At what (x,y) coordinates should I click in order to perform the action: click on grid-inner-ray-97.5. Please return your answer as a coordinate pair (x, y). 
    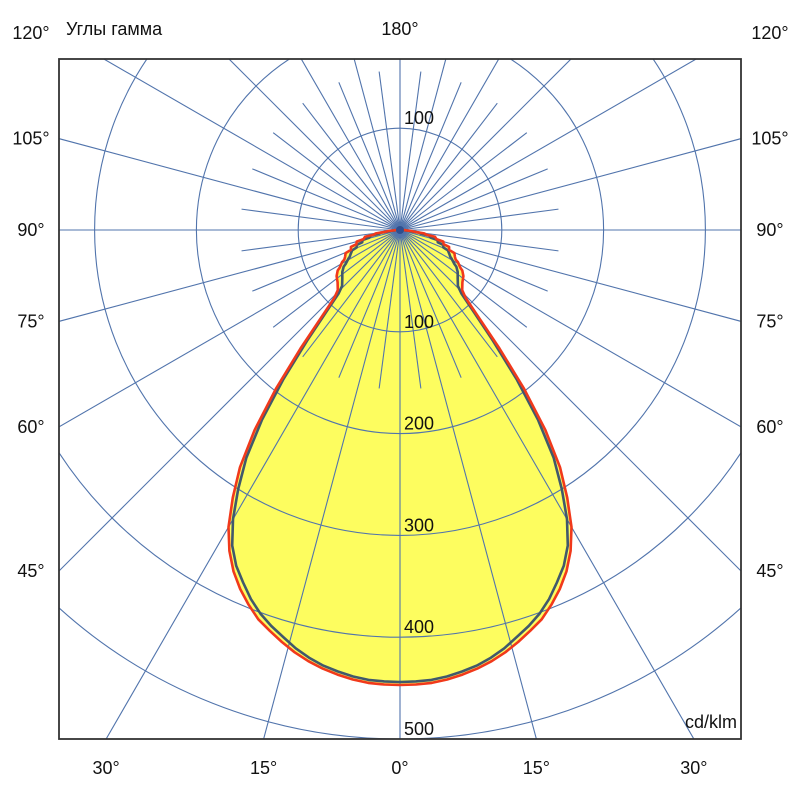
    Looking at the image, I should click on (479, 219).